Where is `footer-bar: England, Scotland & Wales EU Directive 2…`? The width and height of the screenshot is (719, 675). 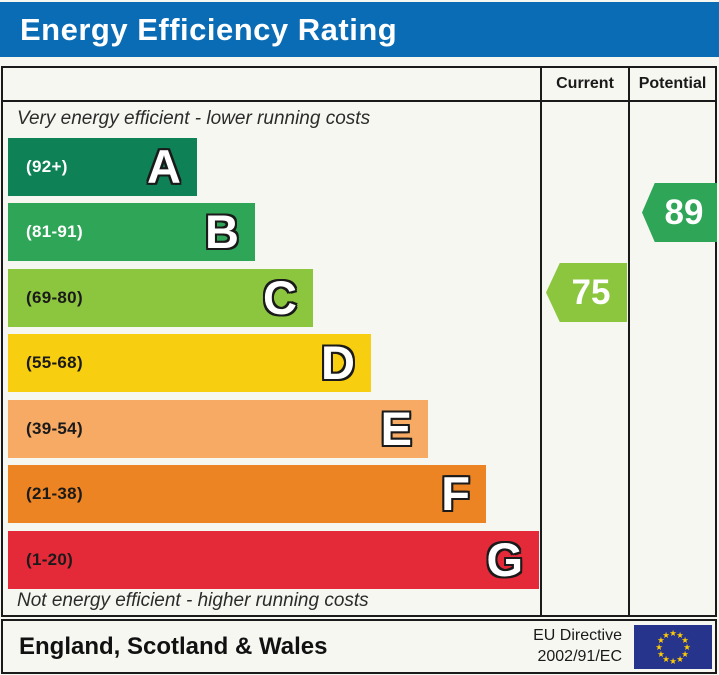
footer-bar: England, Scotland & Wales EU Directive 2… is located at coordinates (359, 646).